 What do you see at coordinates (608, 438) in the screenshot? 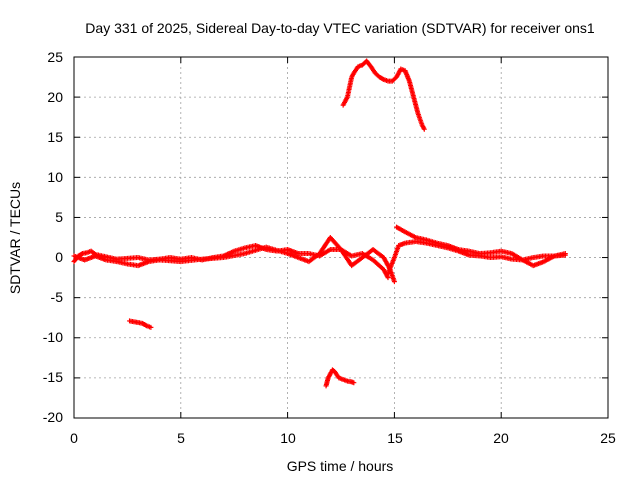
I see `x-tick-label: 25` at bounding box center [608, 438].